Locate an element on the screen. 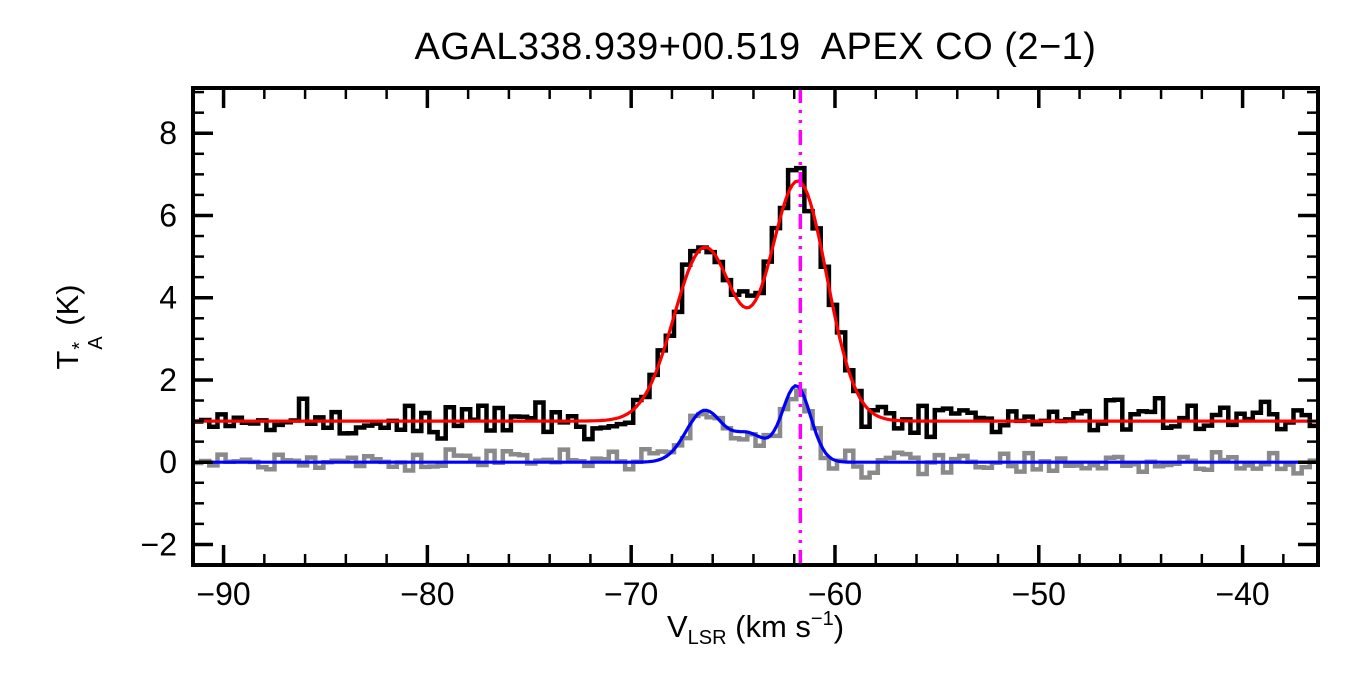 Image resolution: width=1350 pixels, height=675 pixels. x-tick-label: −80 is located at coordinates (427, 594).